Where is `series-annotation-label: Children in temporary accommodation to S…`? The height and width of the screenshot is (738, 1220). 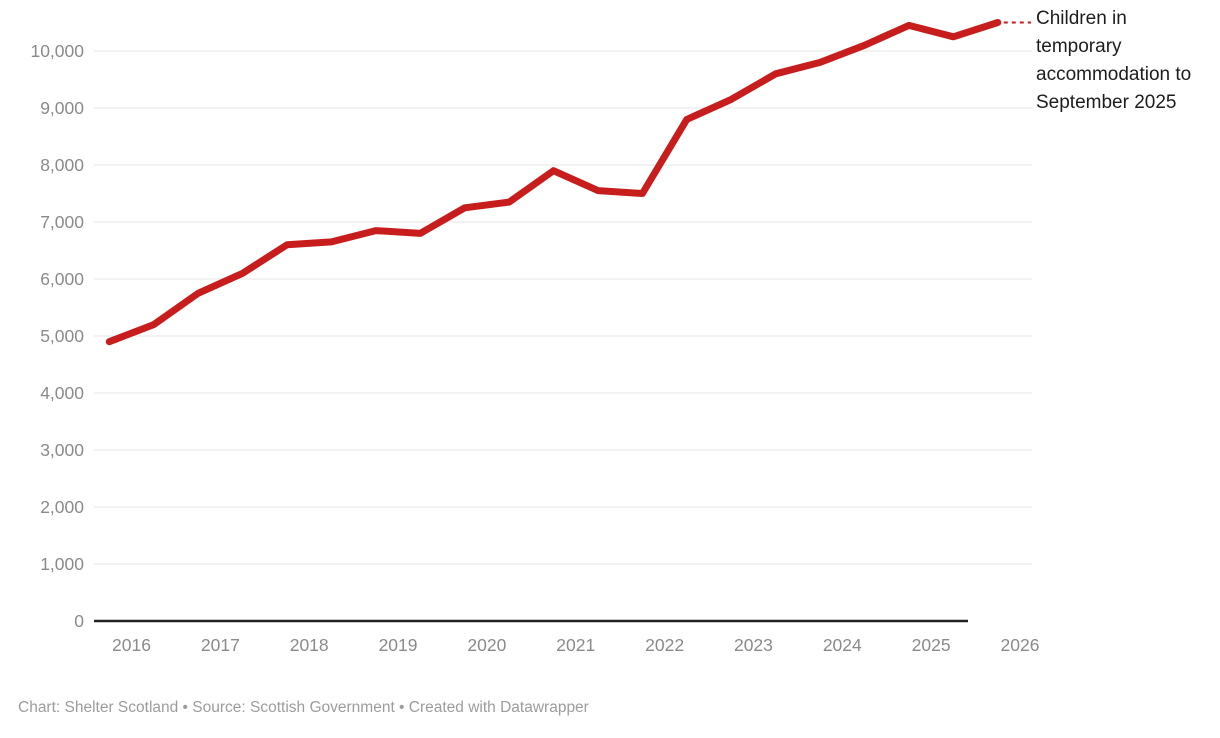
series-annotation-label: Children in temporary accommodation to S… is located at coordinates (1114, 60).